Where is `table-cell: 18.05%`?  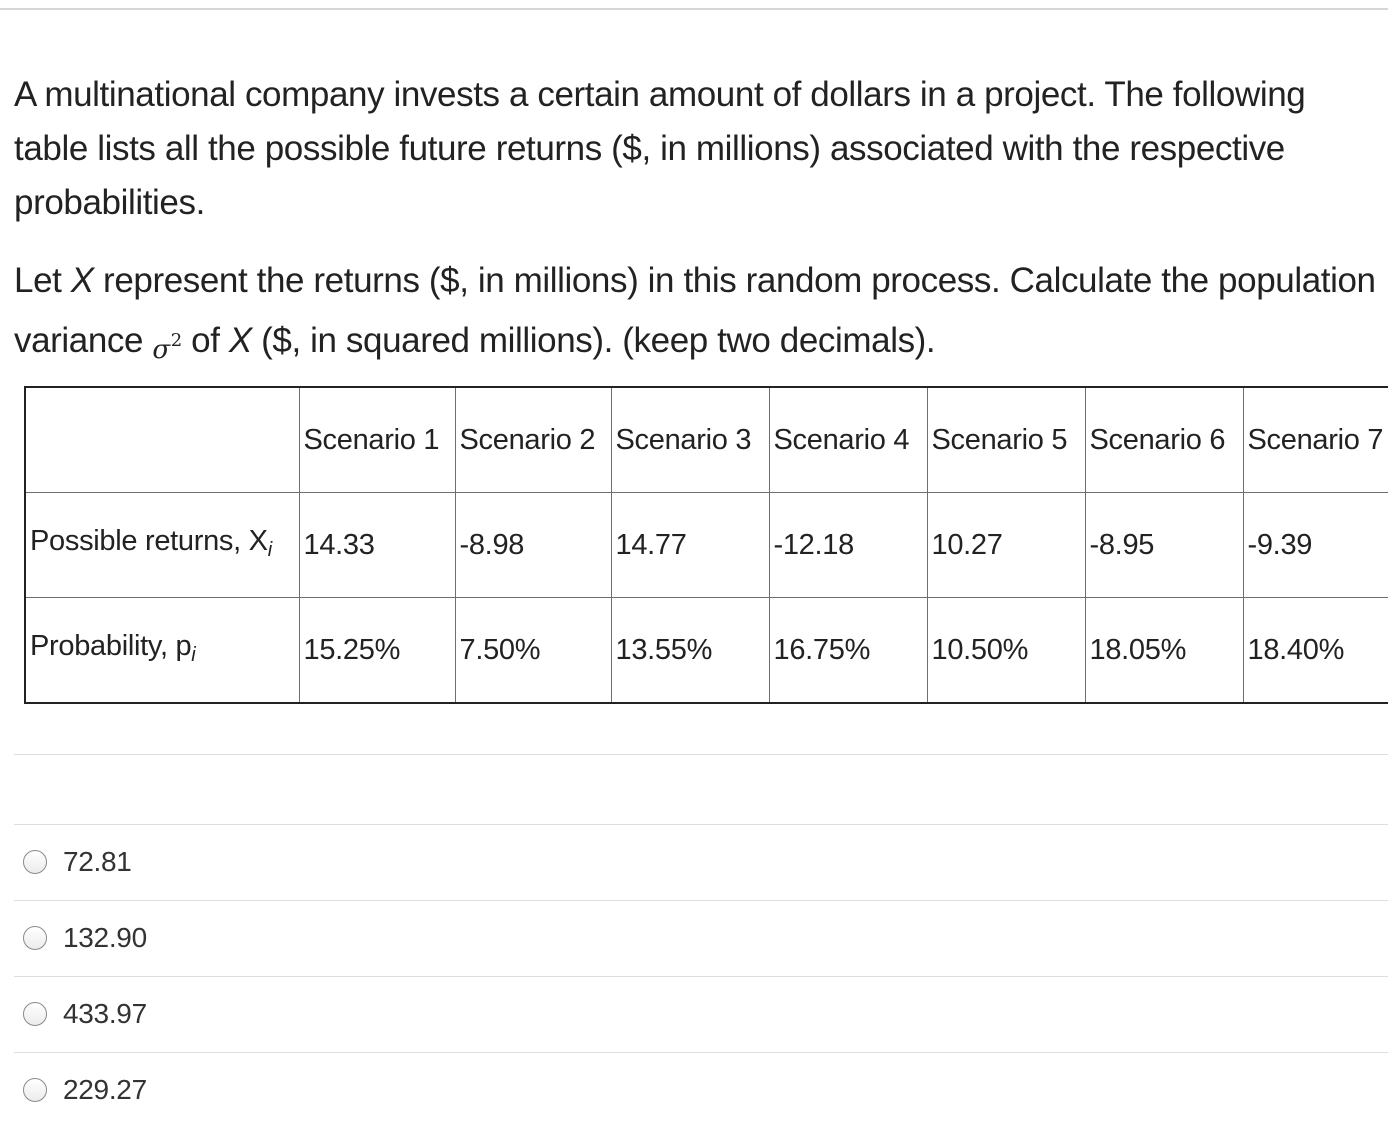
table-cell: 18.05% is located at coordinates (1164, 650).